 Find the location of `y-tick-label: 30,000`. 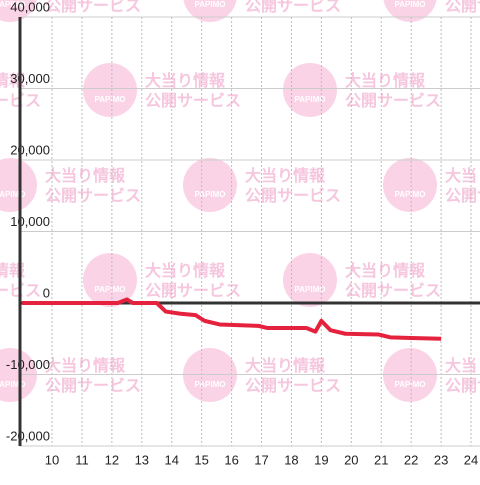

y-tick-label: 30,000 is located at coordinates (30, 78).